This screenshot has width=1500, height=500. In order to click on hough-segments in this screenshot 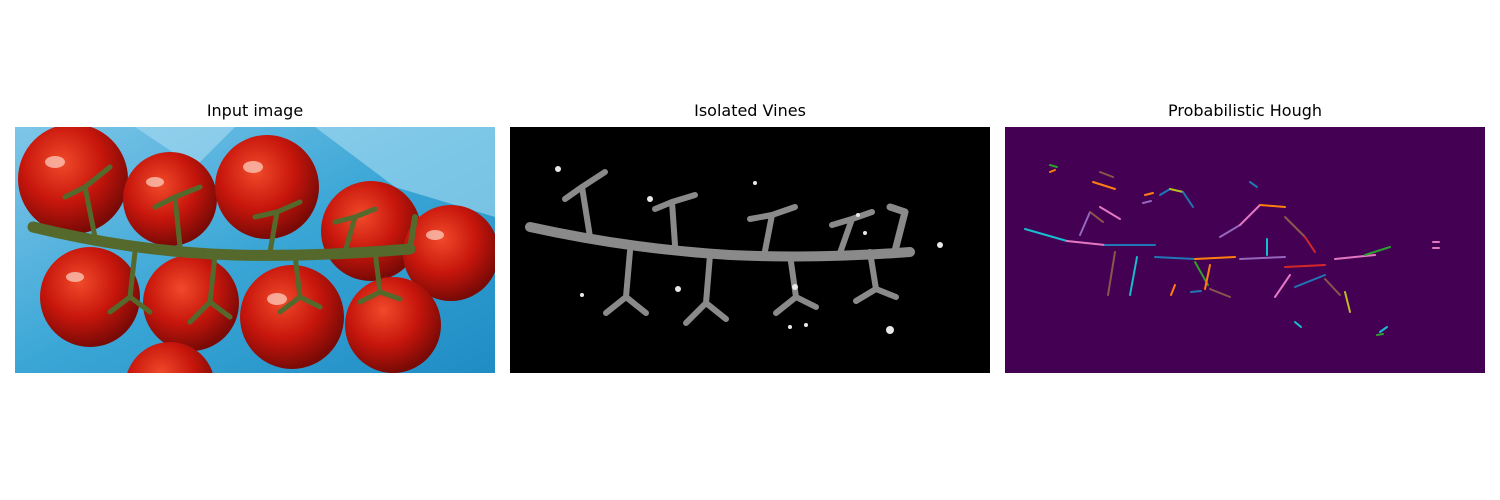, I will do `click(1232, 250)`.